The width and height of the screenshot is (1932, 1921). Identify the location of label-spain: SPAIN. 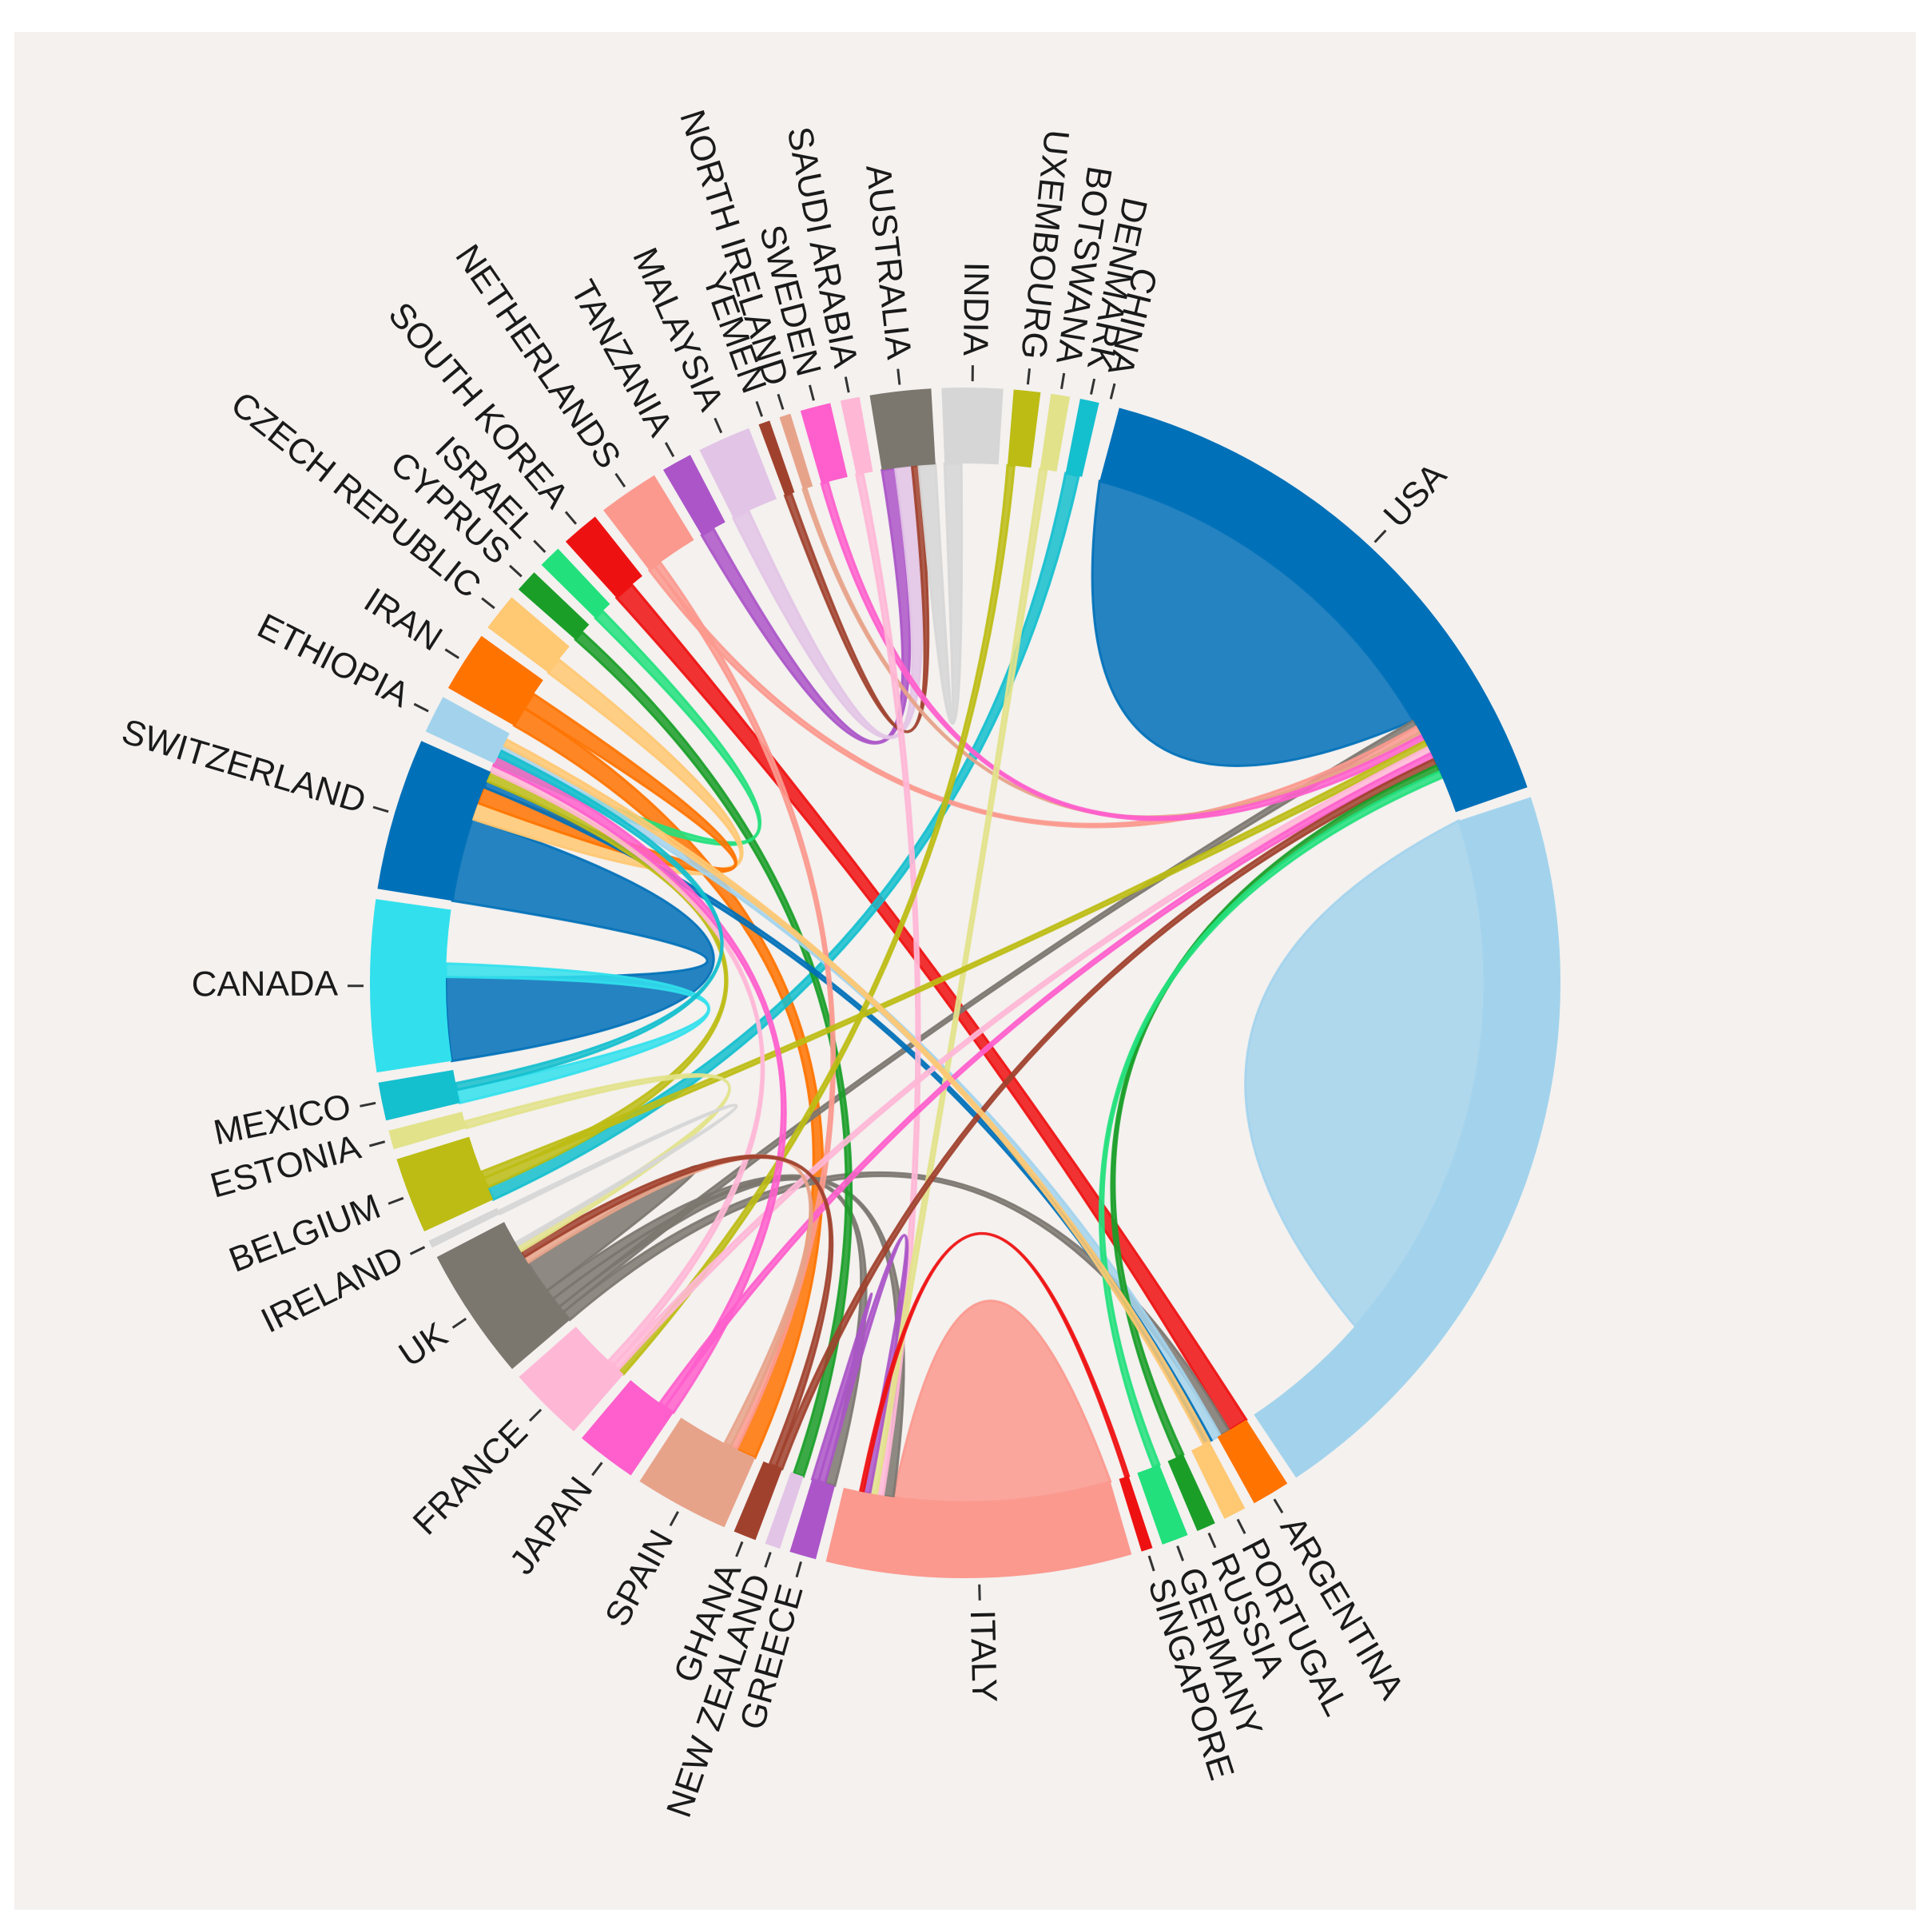
(640, 1578).